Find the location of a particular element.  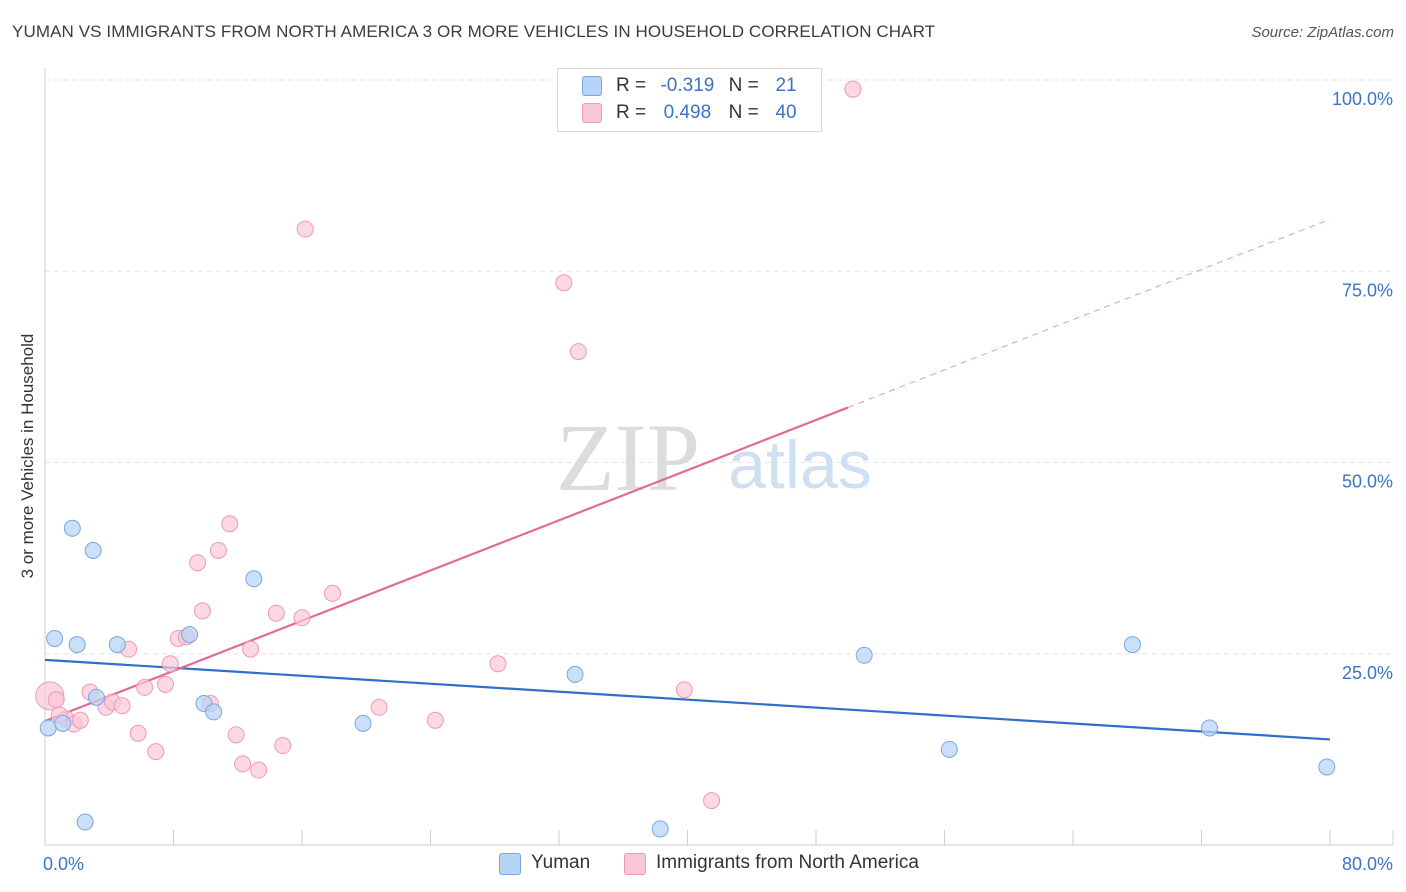

x-tick-label: 0.0% is located at coordinates (63, 864).